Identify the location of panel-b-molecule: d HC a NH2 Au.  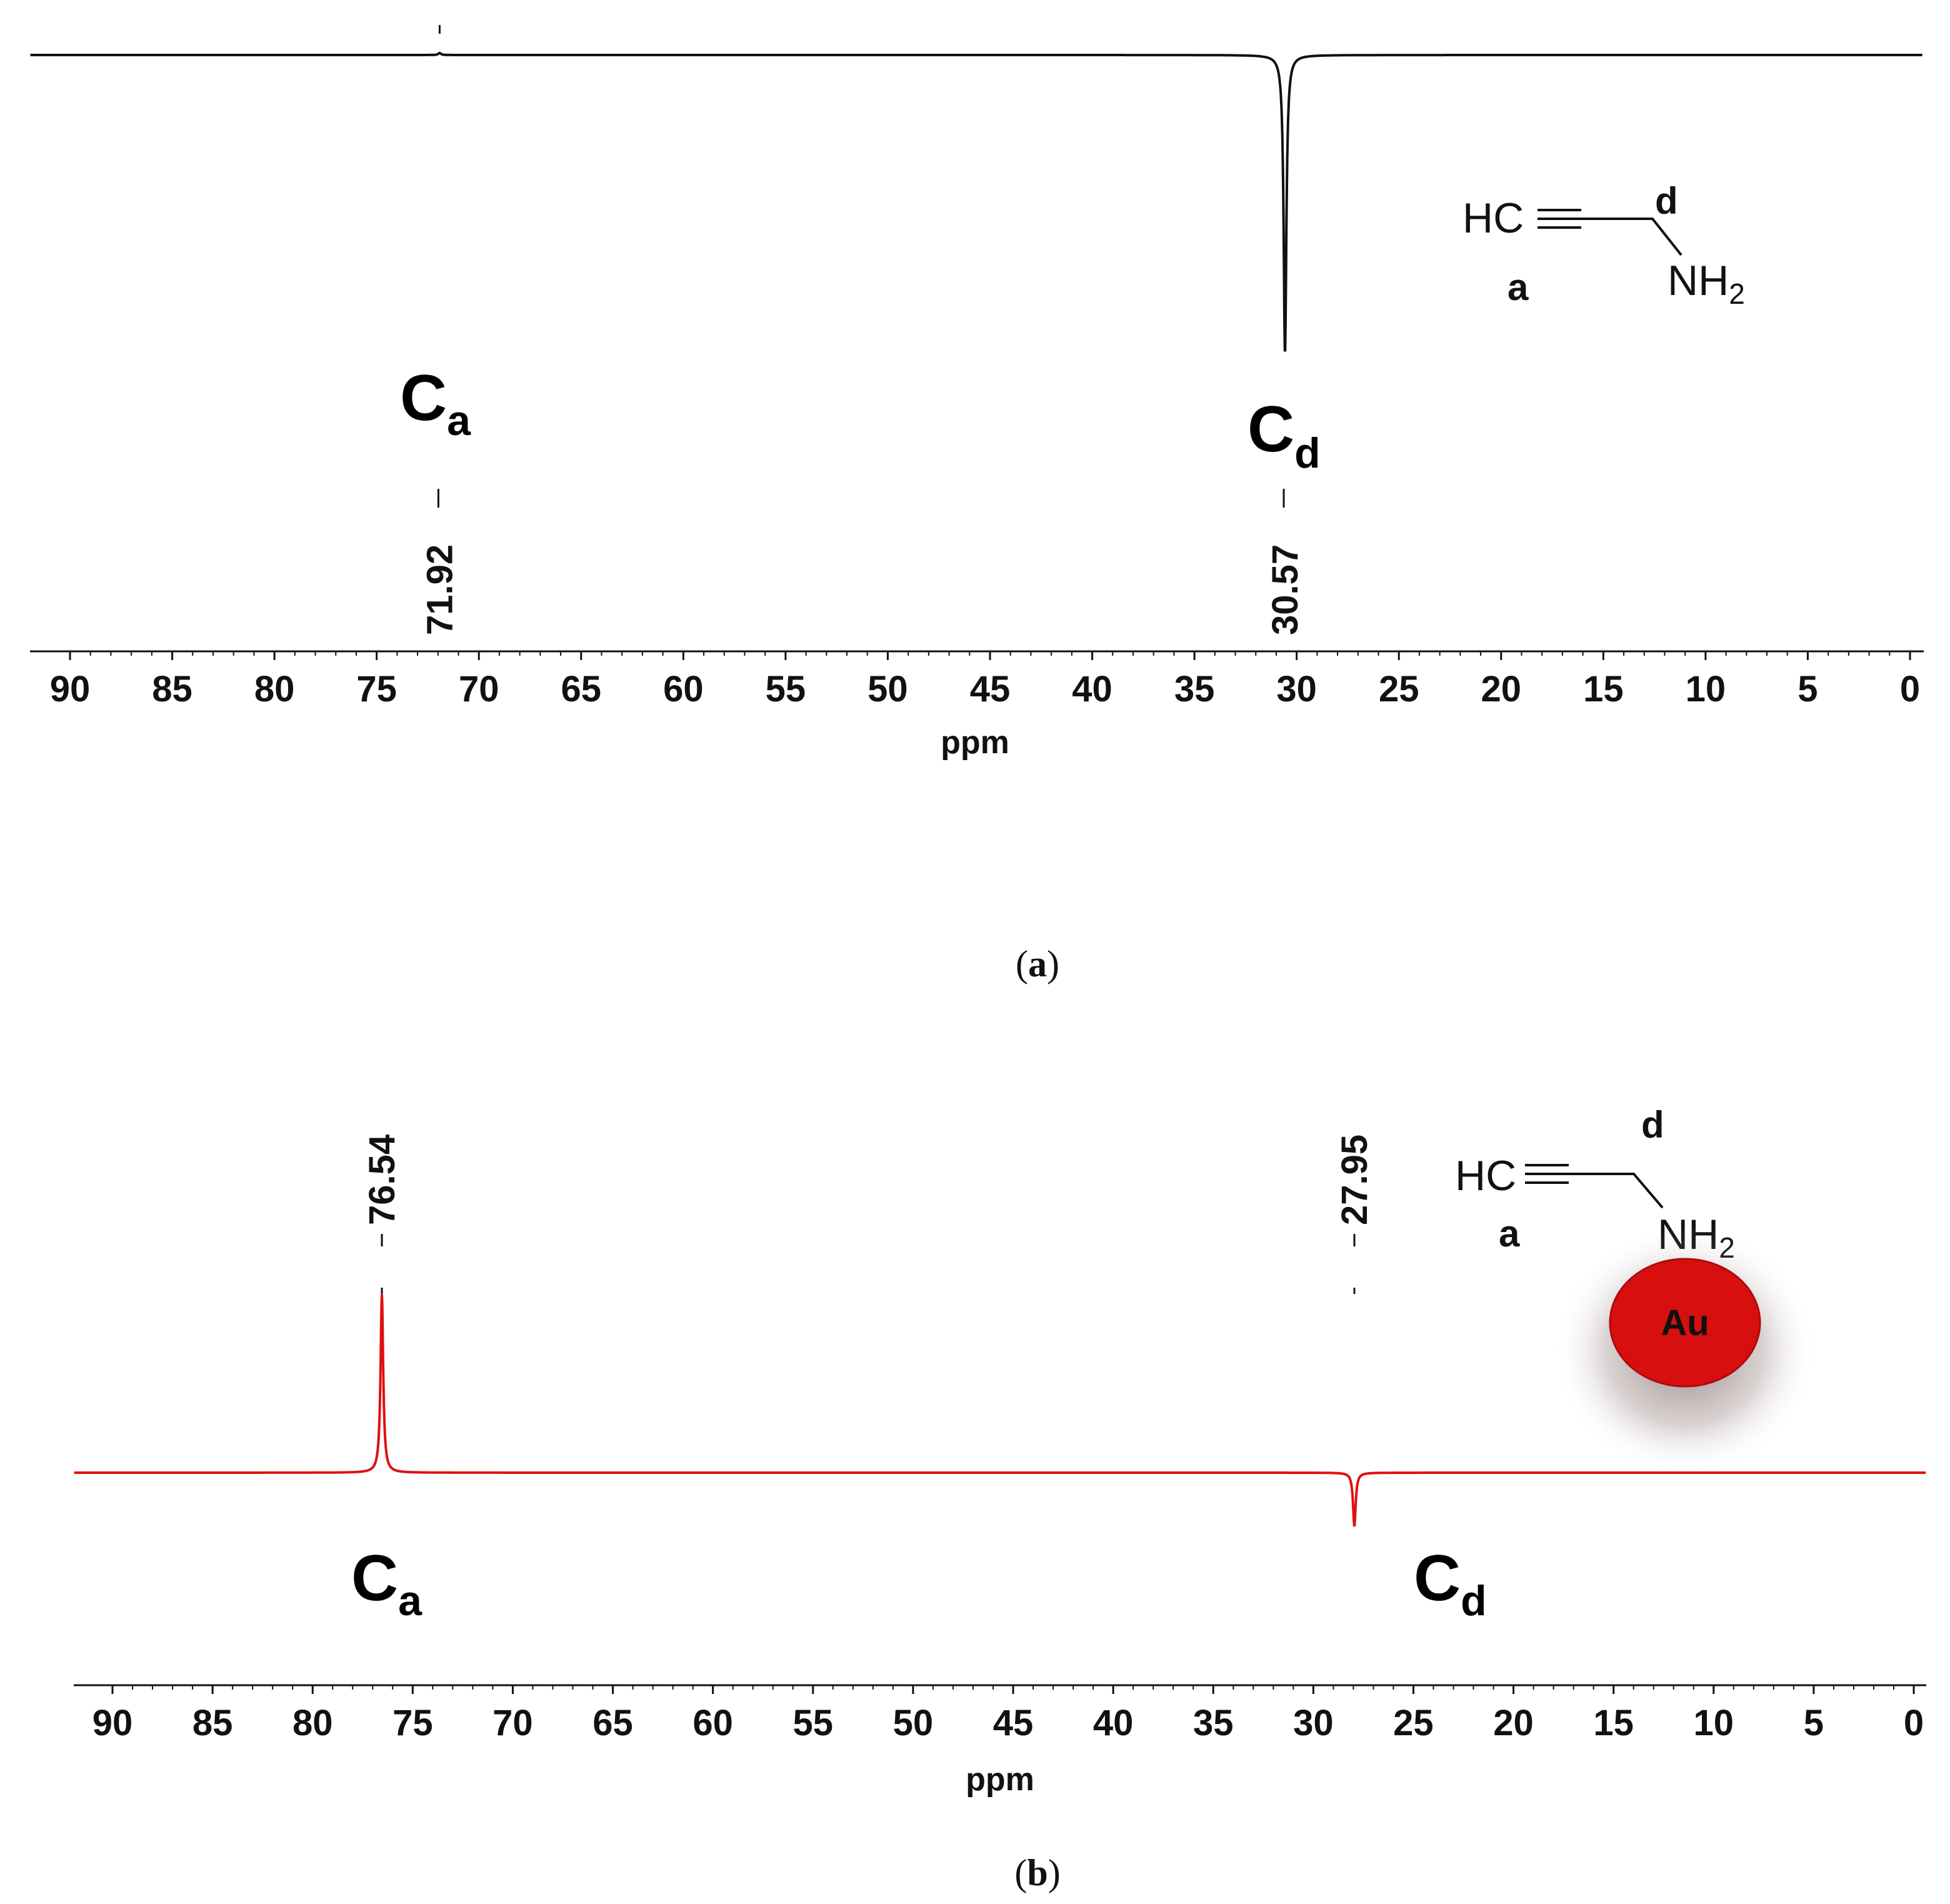
(1635, 1290).